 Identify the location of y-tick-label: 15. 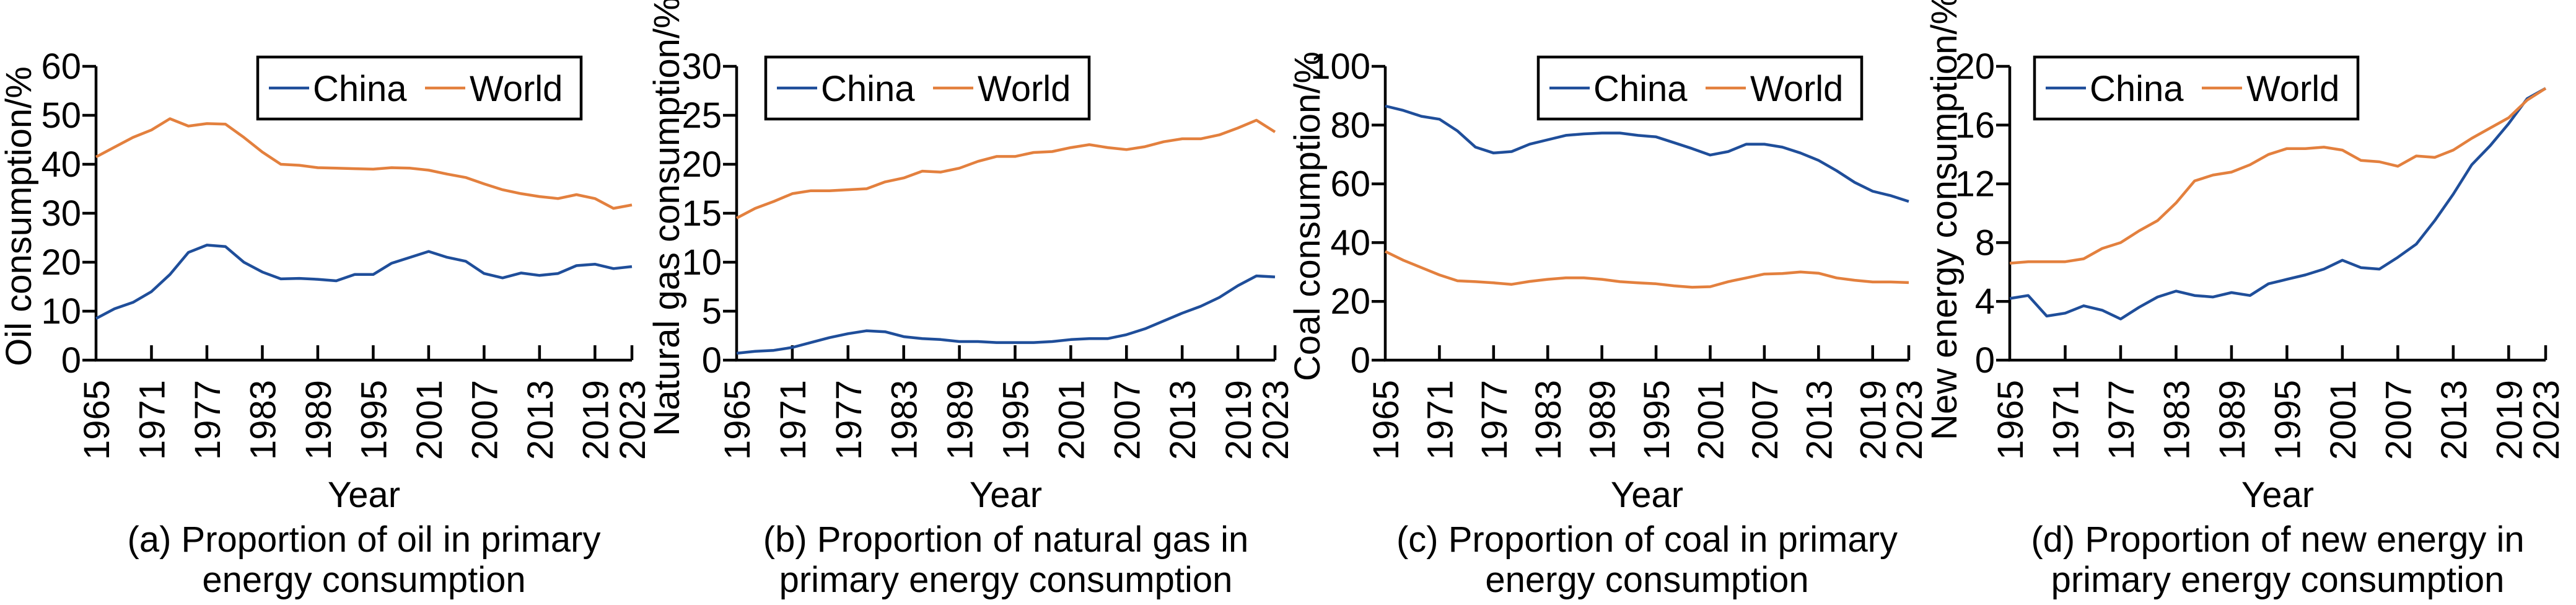
(701, 213).